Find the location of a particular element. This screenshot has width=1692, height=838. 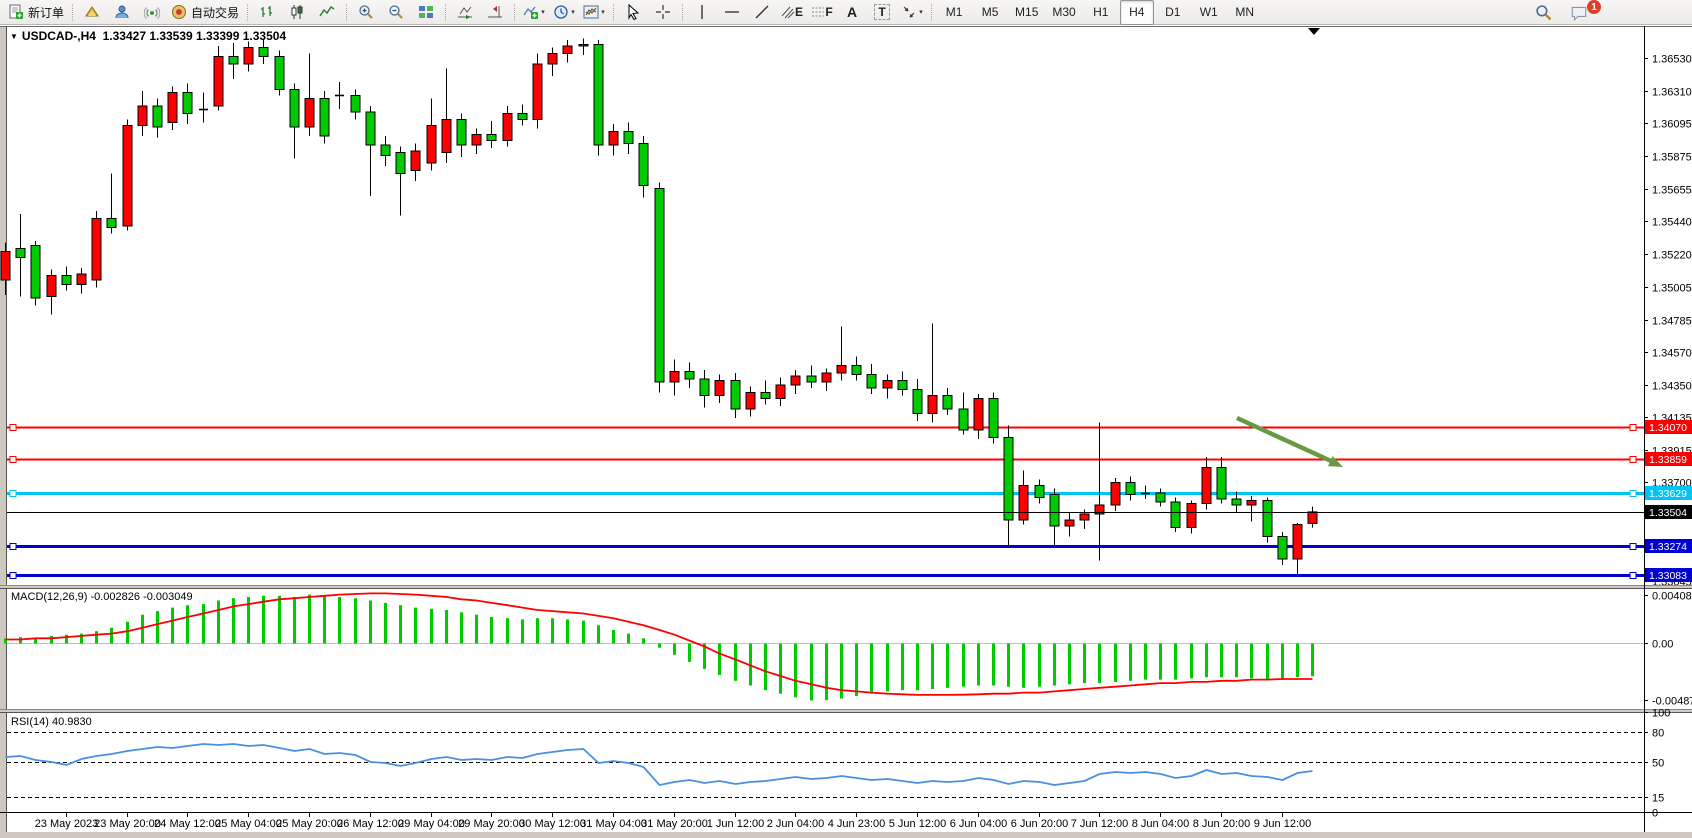

rsi-axis-label: 50 is located at coordinates (1658, 764).